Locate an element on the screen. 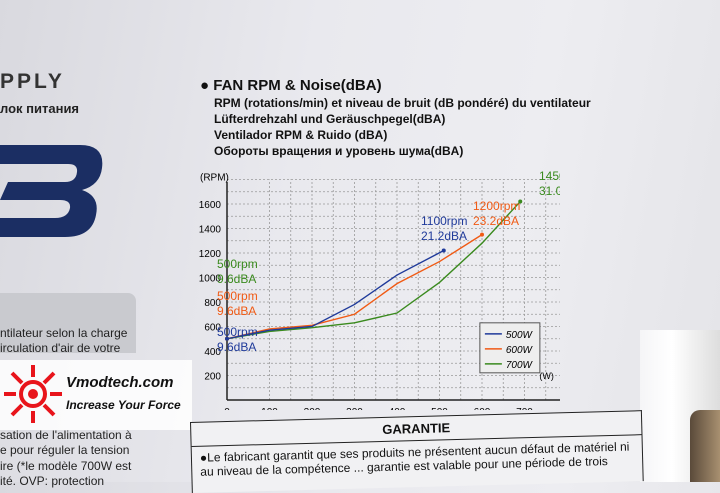 The width and height of the screenshot is (720, 493). brand-name-partial: PPLY is located at coordinates (32, 82).